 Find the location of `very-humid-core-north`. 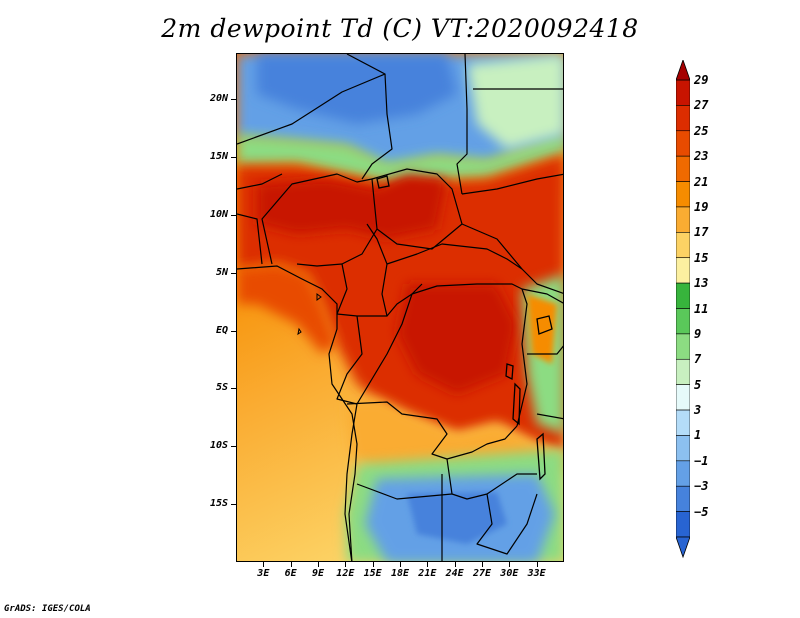

very-humid-core-north is located at coordinates (352, 206).